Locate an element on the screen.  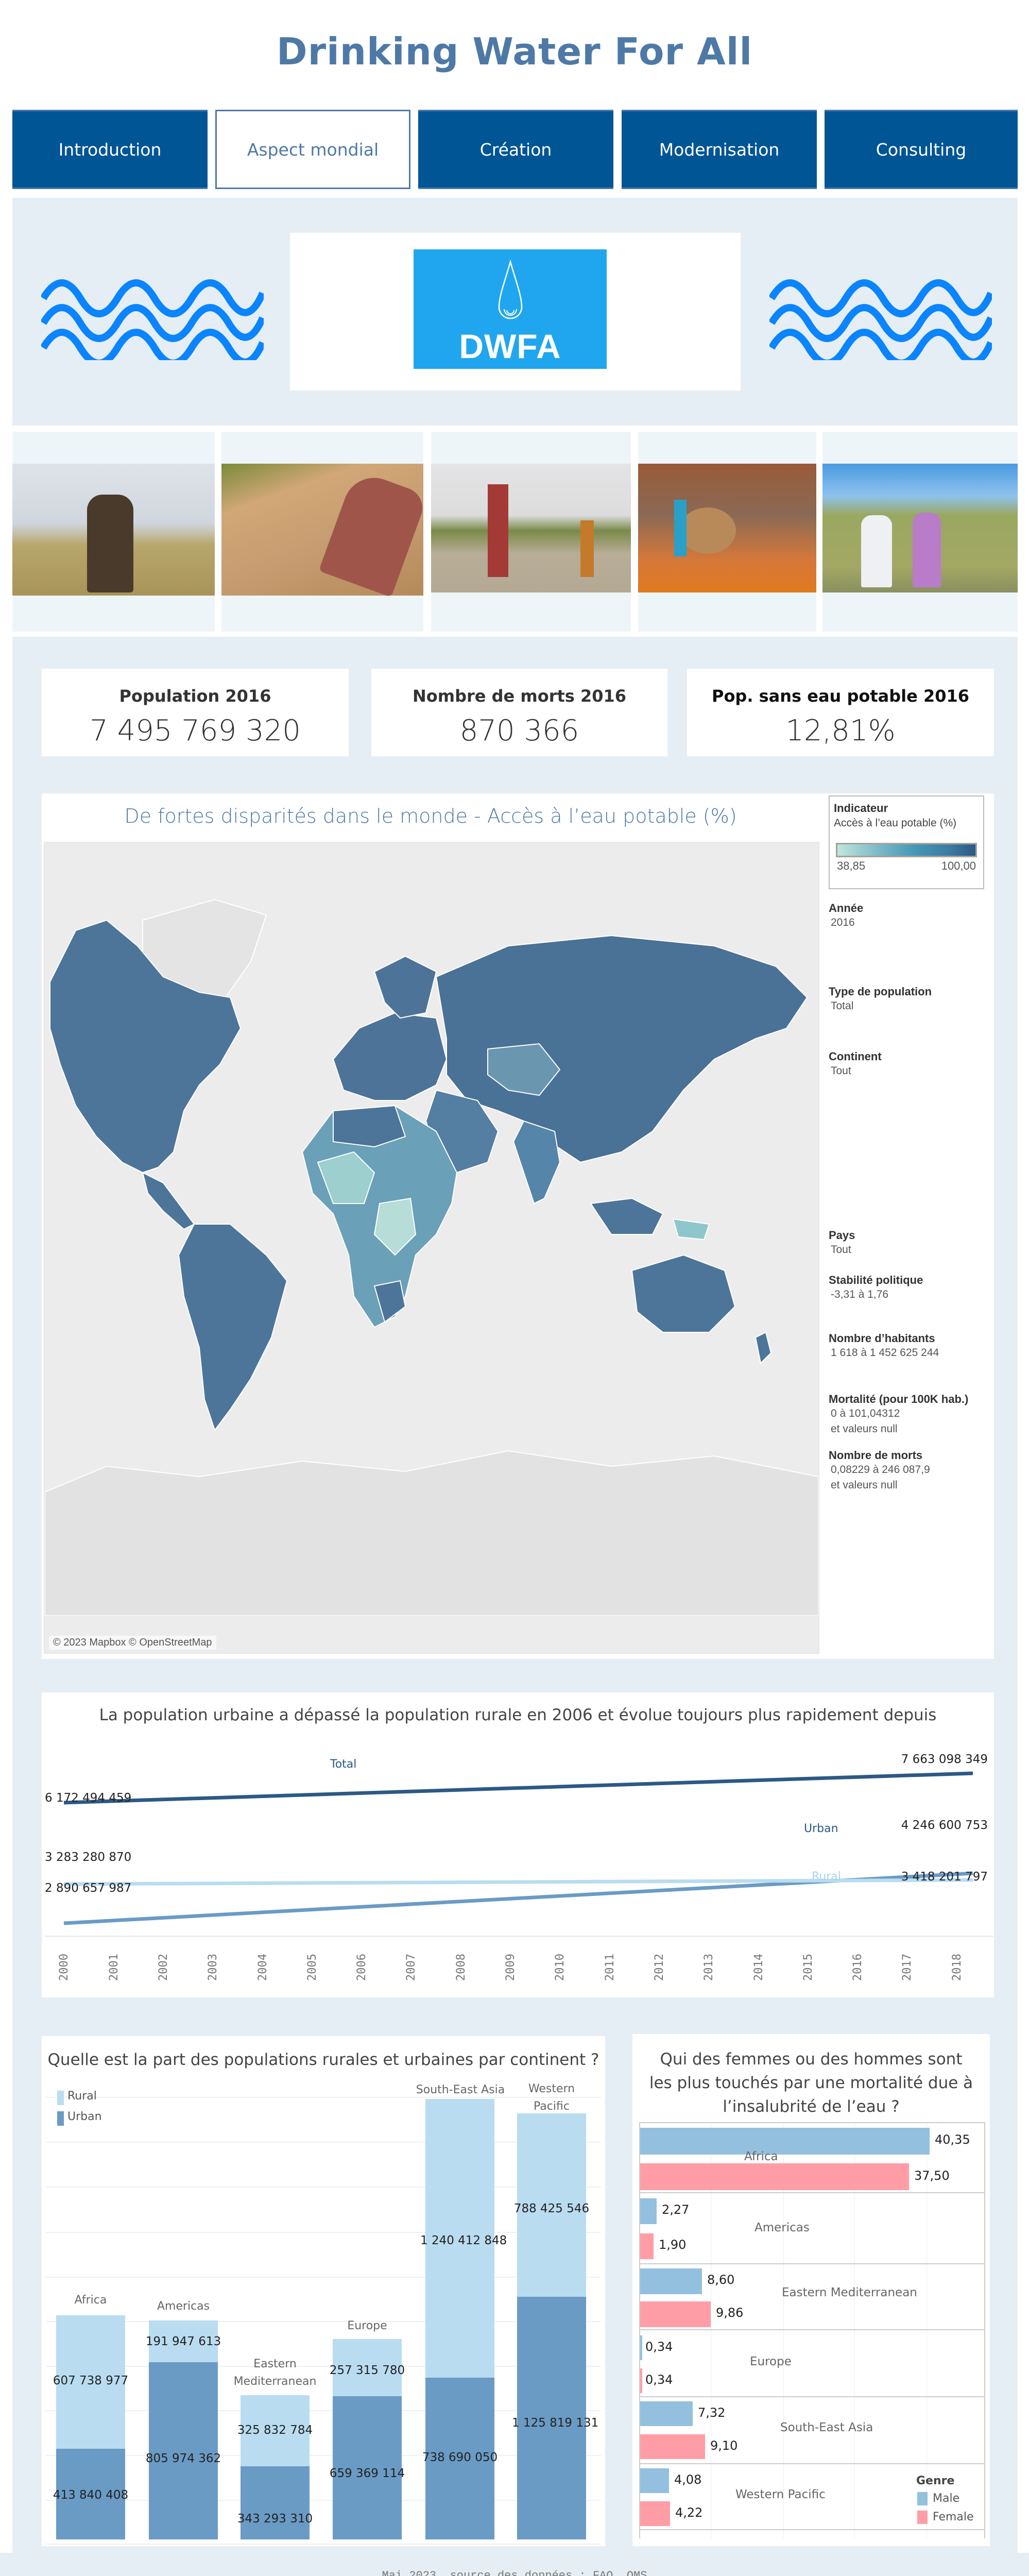
row-category: Western Pacific is located at coordinates (780, 2494).